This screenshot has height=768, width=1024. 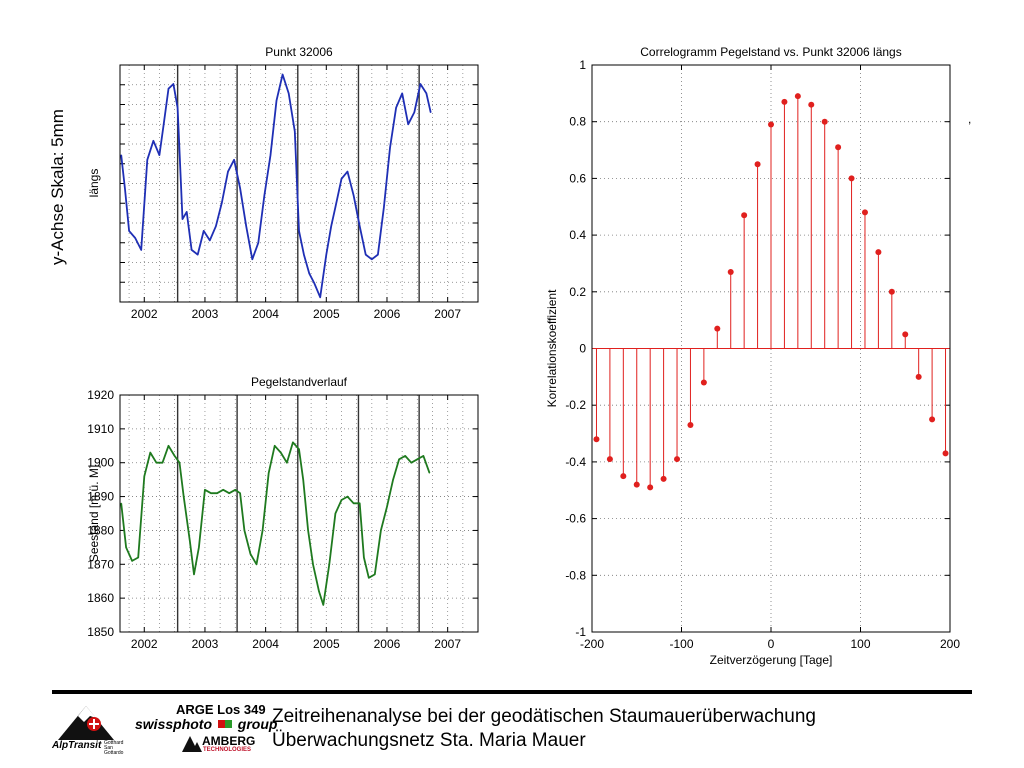 What do you see at coordinates (100, 463) in the screenshot?
I see `y-tick-label: 1900` at bounding box center [100, 463].